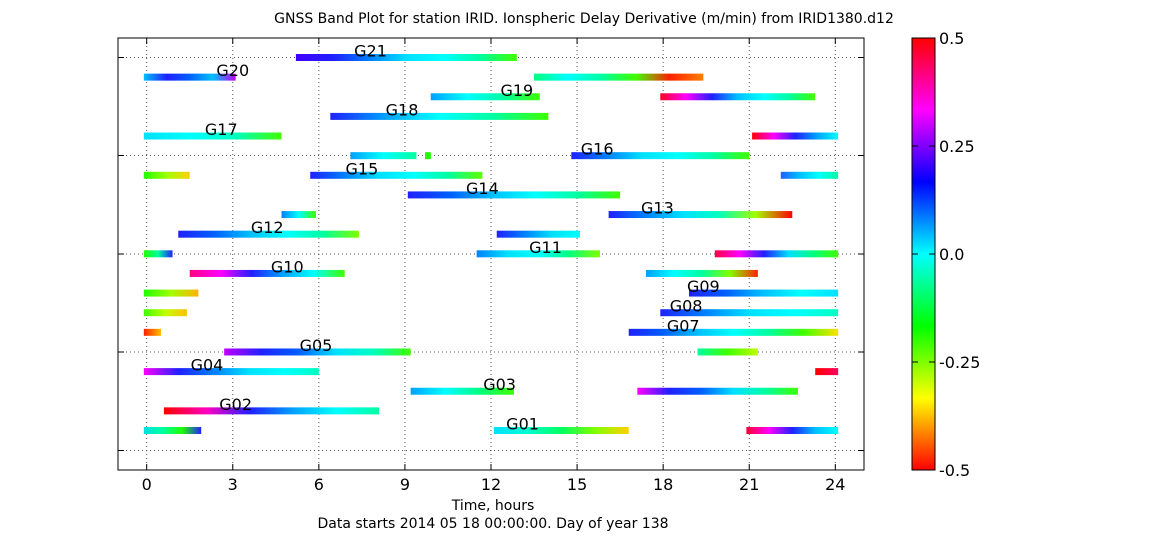  Describe the element at coordinates (686, 306) in the screenshot. I see `satellite-label: G08` at that location.